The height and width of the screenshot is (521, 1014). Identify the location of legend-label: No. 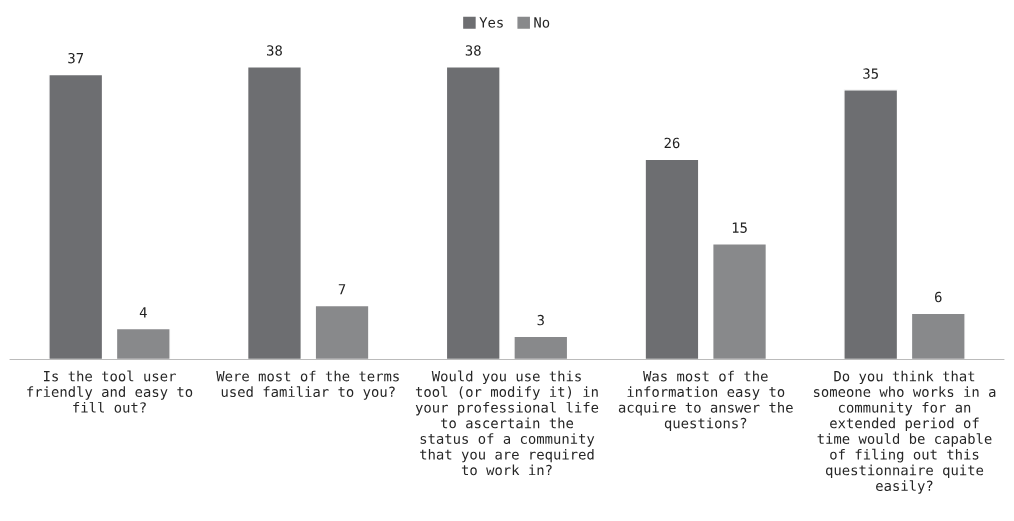
(542, 22).